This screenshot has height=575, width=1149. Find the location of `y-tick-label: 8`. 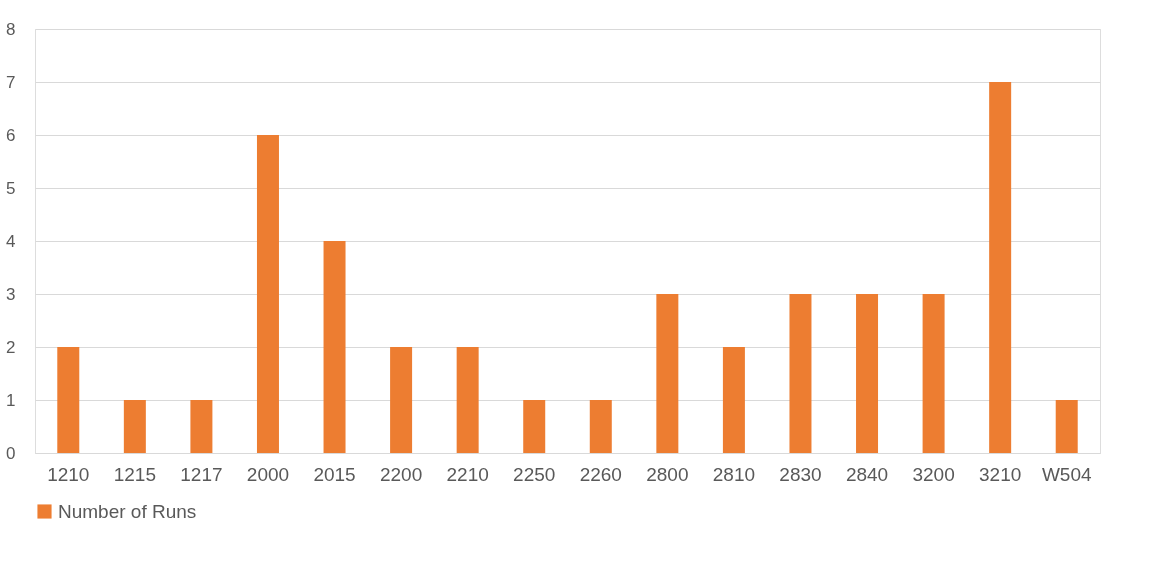

y-tick-label: 8 is located at coordinates (11, 29).